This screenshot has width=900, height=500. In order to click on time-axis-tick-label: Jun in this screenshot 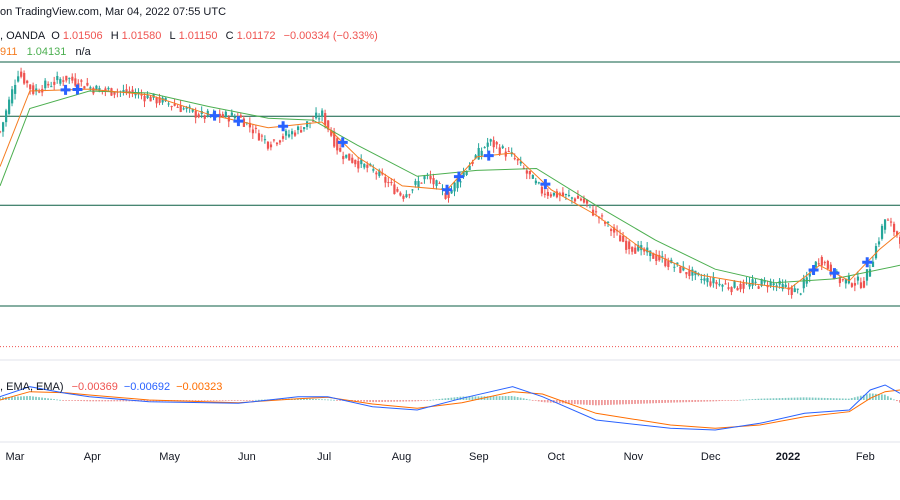, I will do `click(247, 457)`.